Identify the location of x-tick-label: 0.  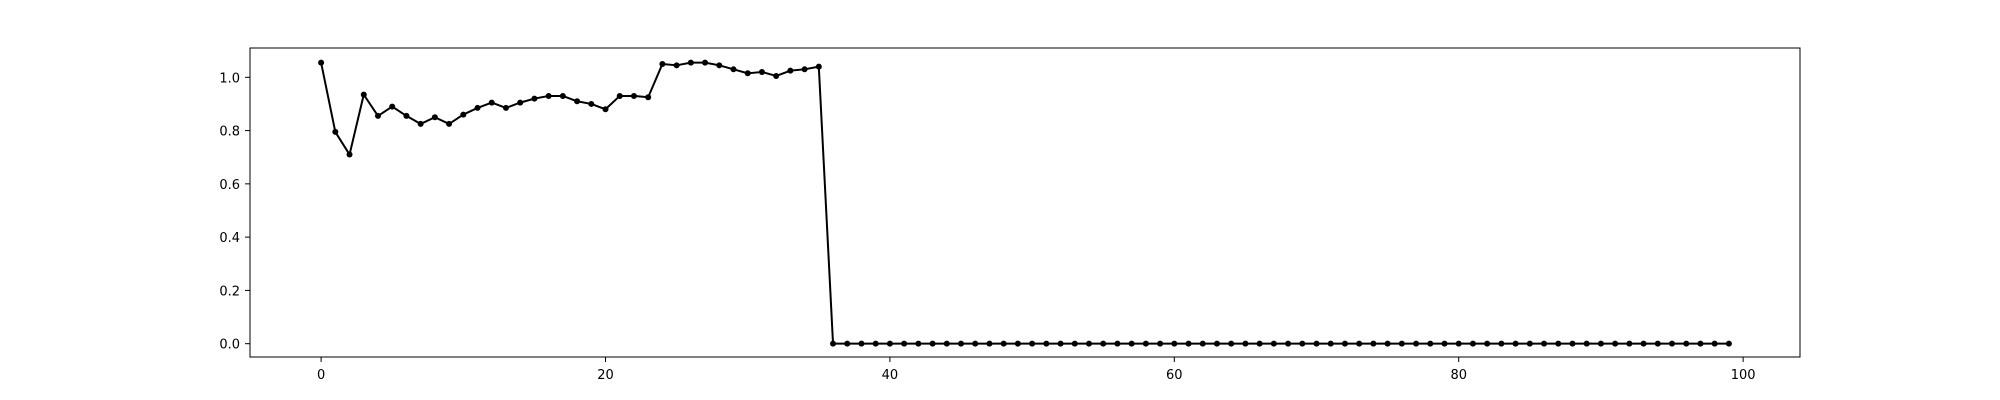
(321, 375).